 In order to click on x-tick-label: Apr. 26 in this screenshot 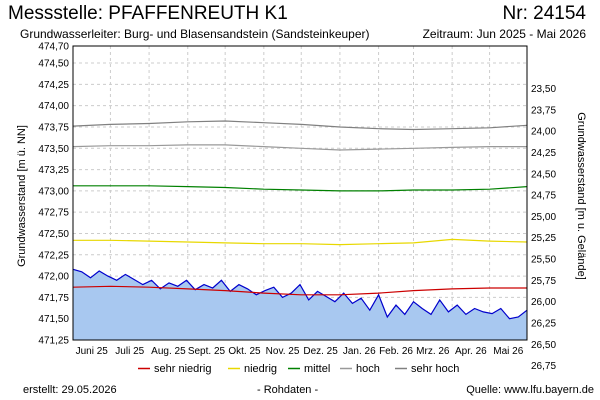, I will do `click(471, 351)`.